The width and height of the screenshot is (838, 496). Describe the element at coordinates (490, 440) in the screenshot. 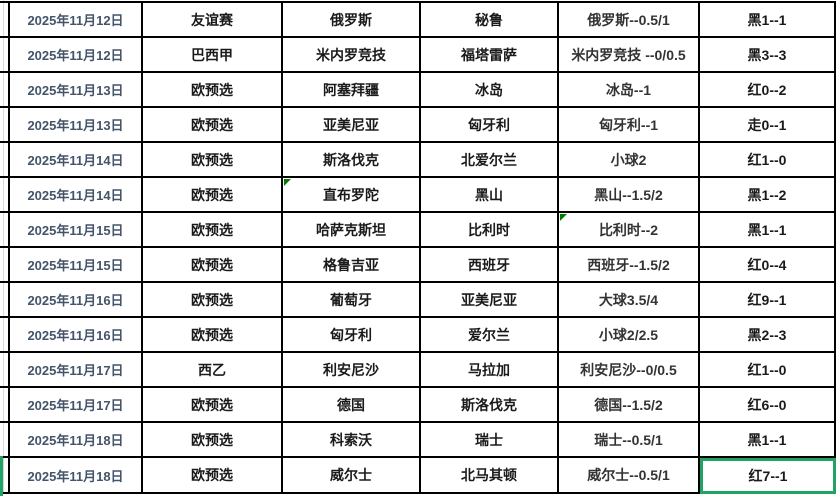

I see `cell-away-team: 瑞士` at that location.